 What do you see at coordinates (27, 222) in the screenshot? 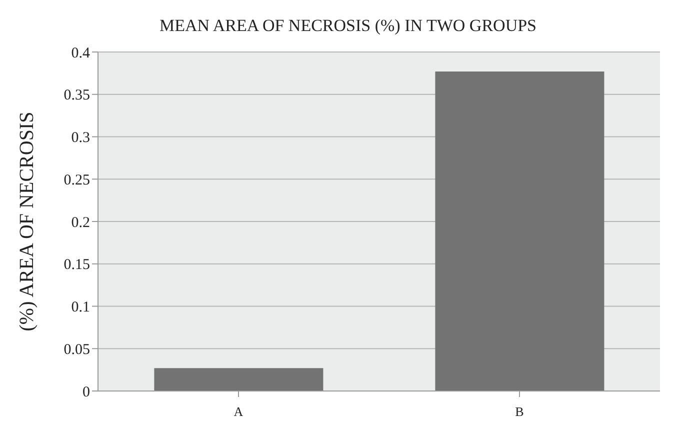
I see `y-axis-title: (%) AREA OF NECROSIS` at bounding box center [27, 222].